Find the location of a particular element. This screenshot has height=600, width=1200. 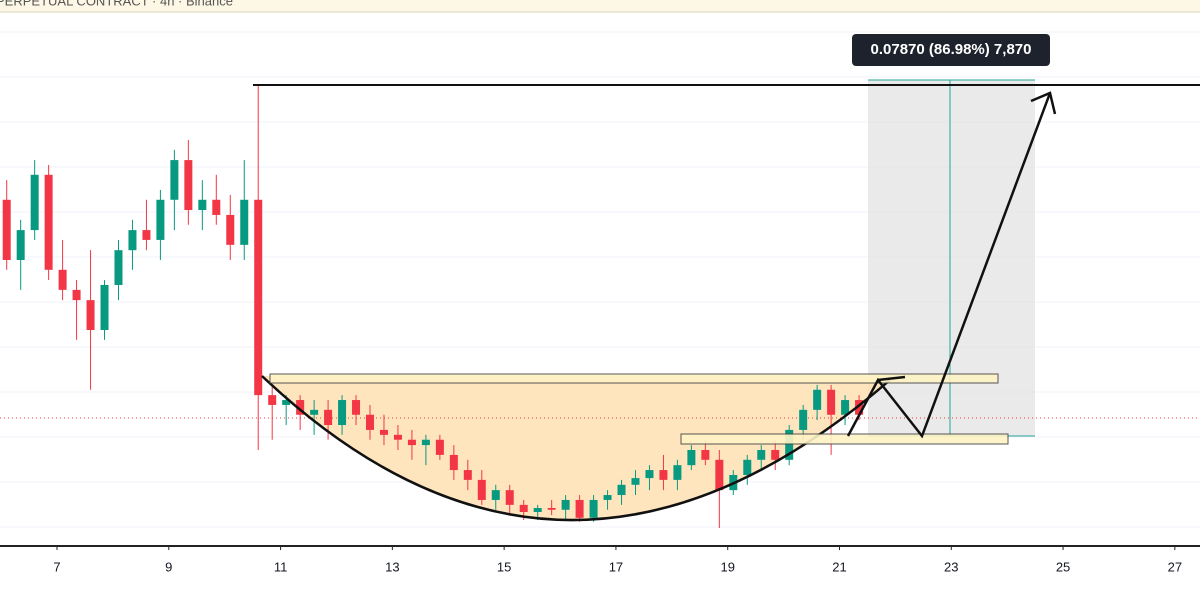

x-tick-label: 19 is located at coordinates (727, 566).